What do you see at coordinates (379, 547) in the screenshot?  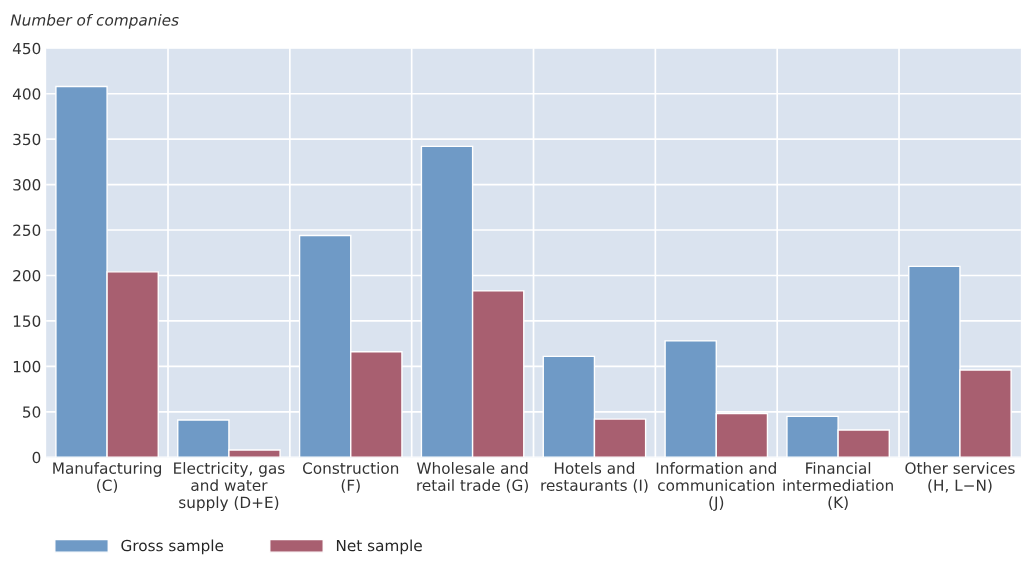 I see `legend-label: Net sample` at bounding box center [379, 547].